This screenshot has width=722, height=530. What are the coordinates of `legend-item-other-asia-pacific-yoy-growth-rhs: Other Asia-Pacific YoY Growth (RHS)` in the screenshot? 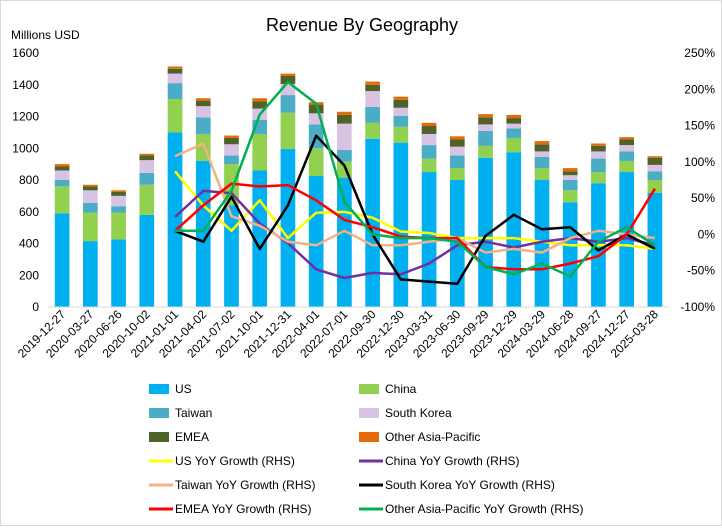 It's located at (471, 509).